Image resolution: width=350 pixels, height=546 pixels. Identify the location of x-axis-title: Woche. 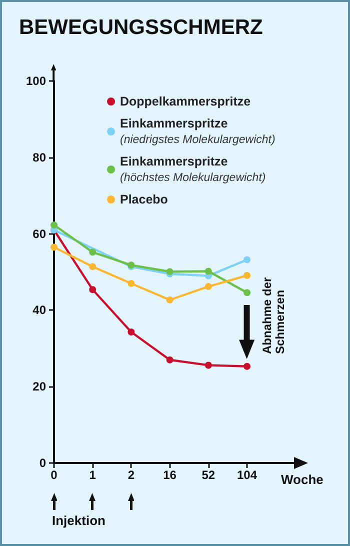
(302, 479).